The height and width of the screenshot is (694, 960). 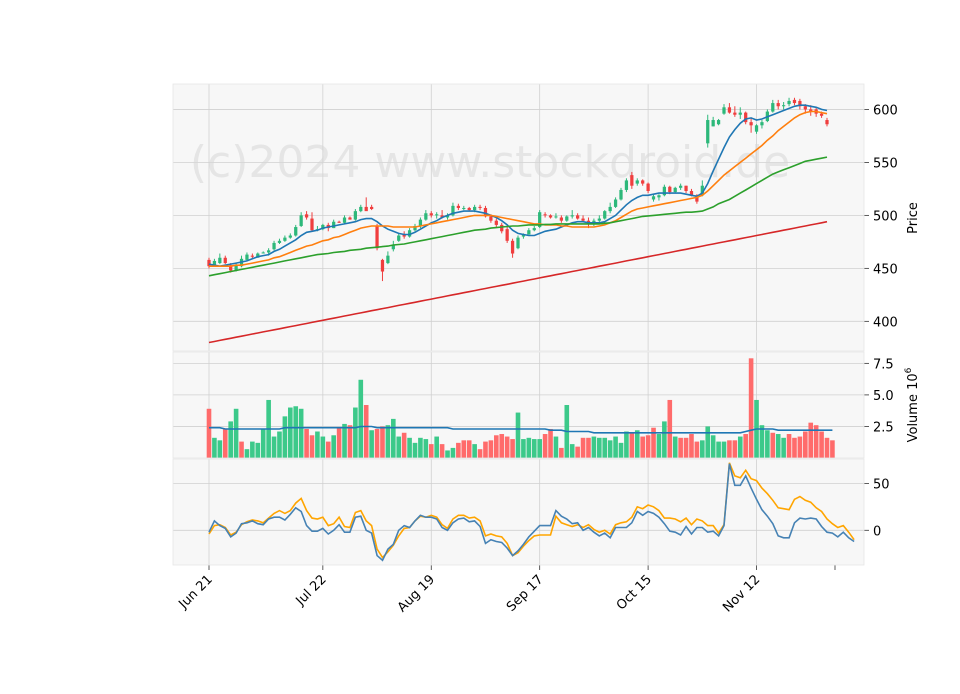 What do you see at coordinates (912, 404) in the screenshot?
I see `volume-axis-label: Volume 106` at bounding box center [912, 404].